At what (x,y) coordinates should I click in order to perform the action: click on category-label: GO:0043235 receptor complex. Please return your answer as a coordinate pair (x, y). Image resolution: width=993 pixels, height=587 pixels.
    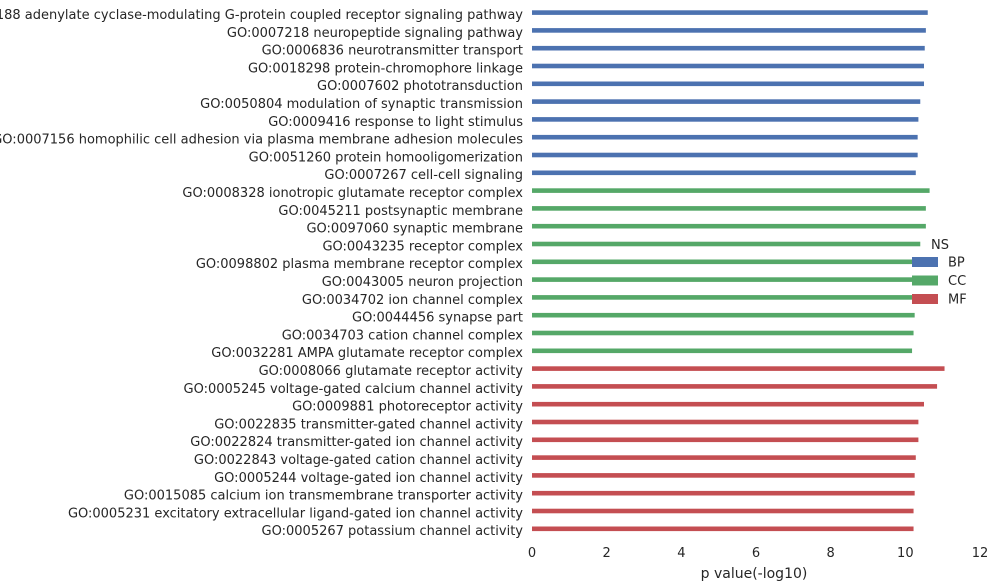
    Looking at the image, I should click on (422, 246).